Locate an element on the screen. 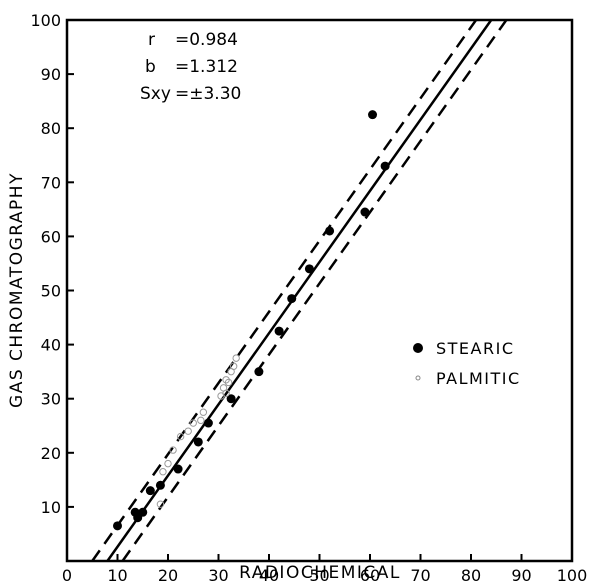 Image resolution: width=599 pixels, height=581 pixels. y-tick-label: 50 is located at coordinates (51, 291).